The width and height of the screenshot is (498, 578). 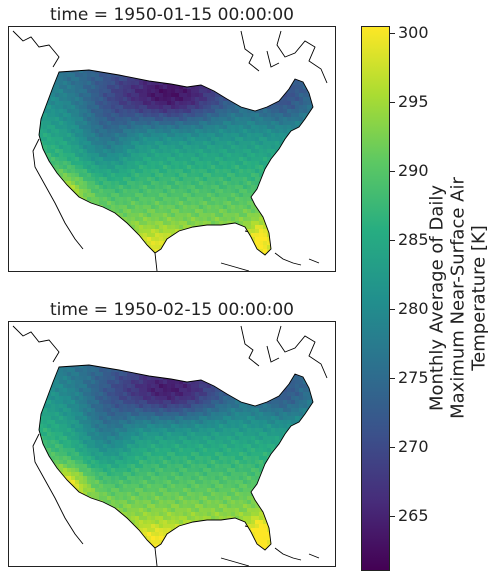 What do you see at coordinates (479, 298) in the screenshot?
I see `colorbar-label-line-3: Temperature [K]` at bounding box center [479, 298].